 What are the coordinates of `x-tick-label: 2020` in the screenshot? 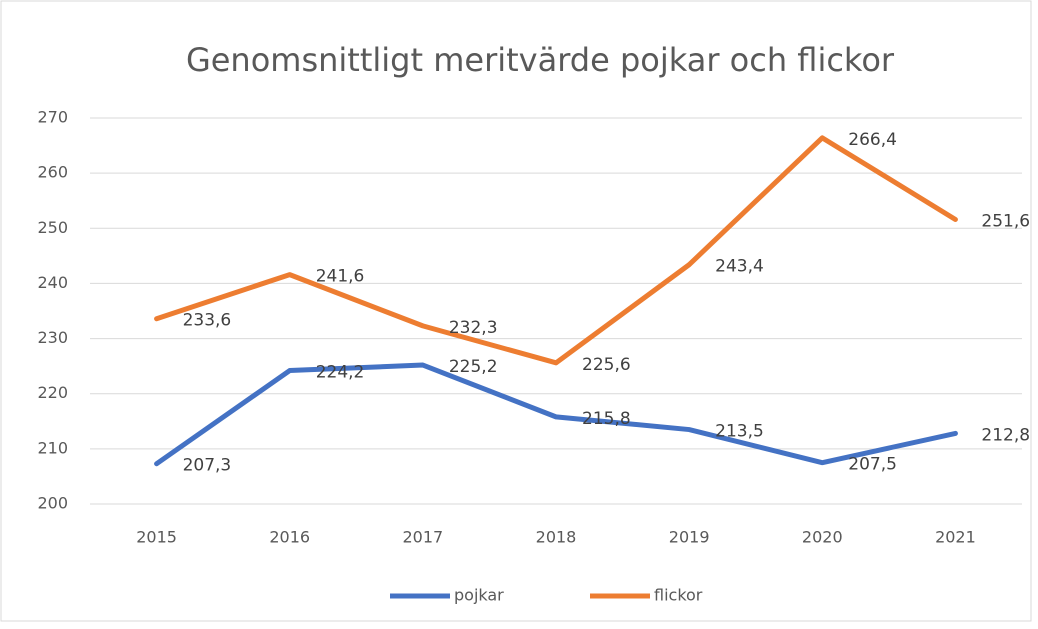 It's located at (822, 537).